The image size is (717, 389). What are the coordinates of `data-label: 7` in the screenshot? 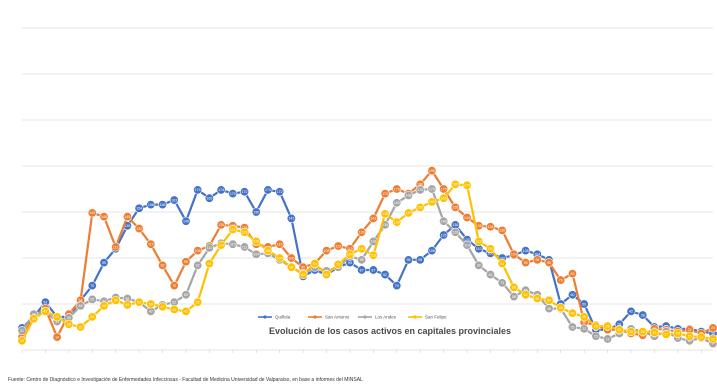 It's located at (713, 344).